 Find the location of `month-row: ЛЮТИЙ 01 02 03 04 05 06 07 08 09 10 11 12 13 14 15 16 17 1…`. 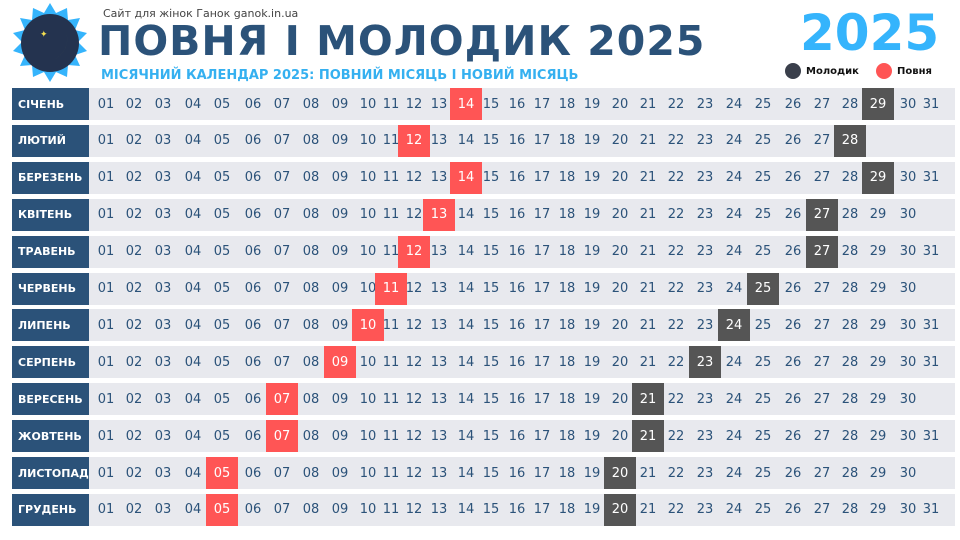

month-row: ЛЮТИЙ 01 02 03 04 05 06 07 08 09 10 11 12 13 14 15 16 17 1… is located at coordinates (483, 140).